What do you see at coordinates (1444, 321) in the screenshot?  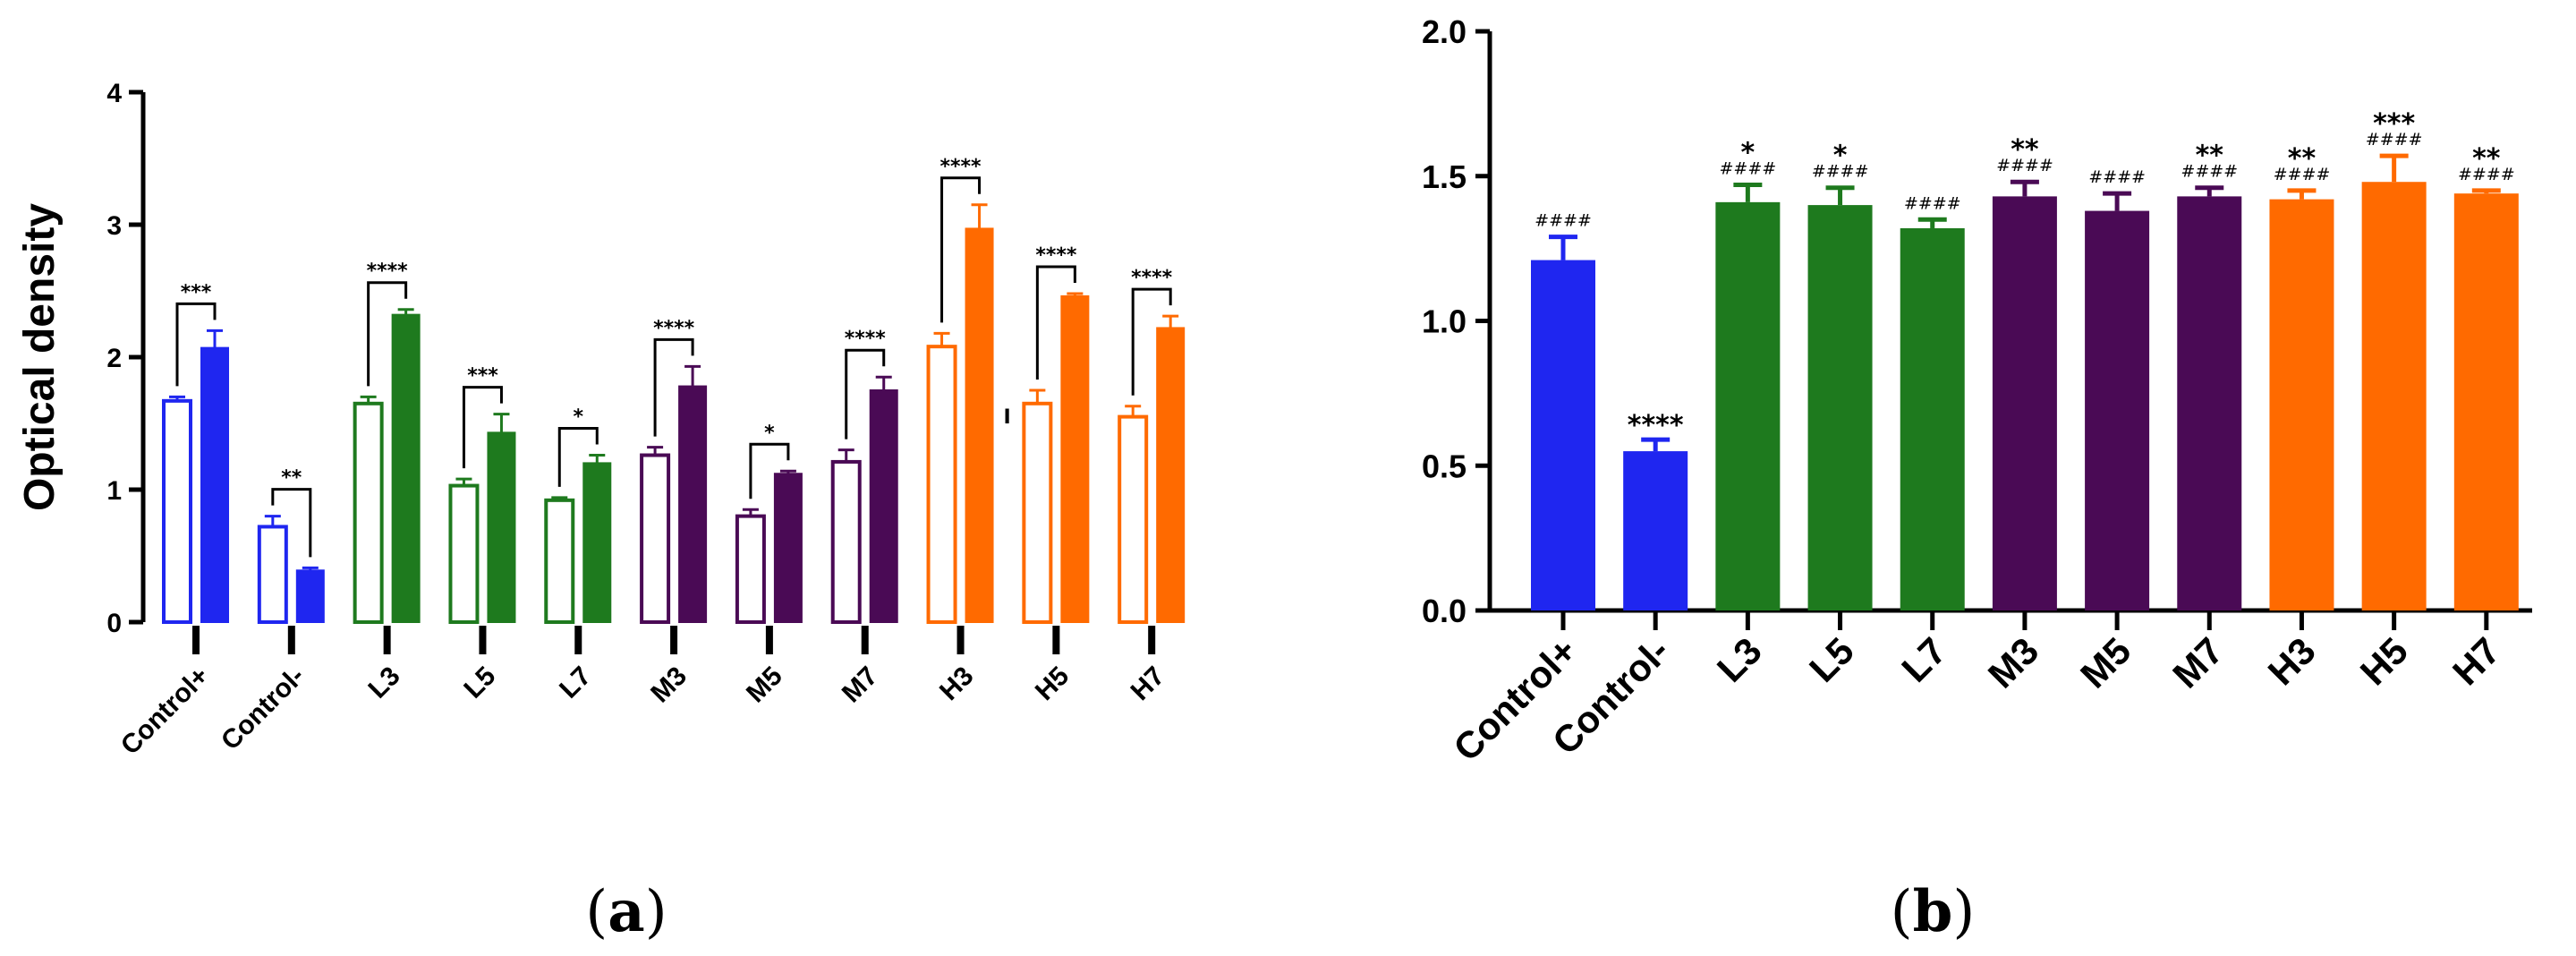 I see `y-tick-label: 1.0` at bounding box center [1444, 321].